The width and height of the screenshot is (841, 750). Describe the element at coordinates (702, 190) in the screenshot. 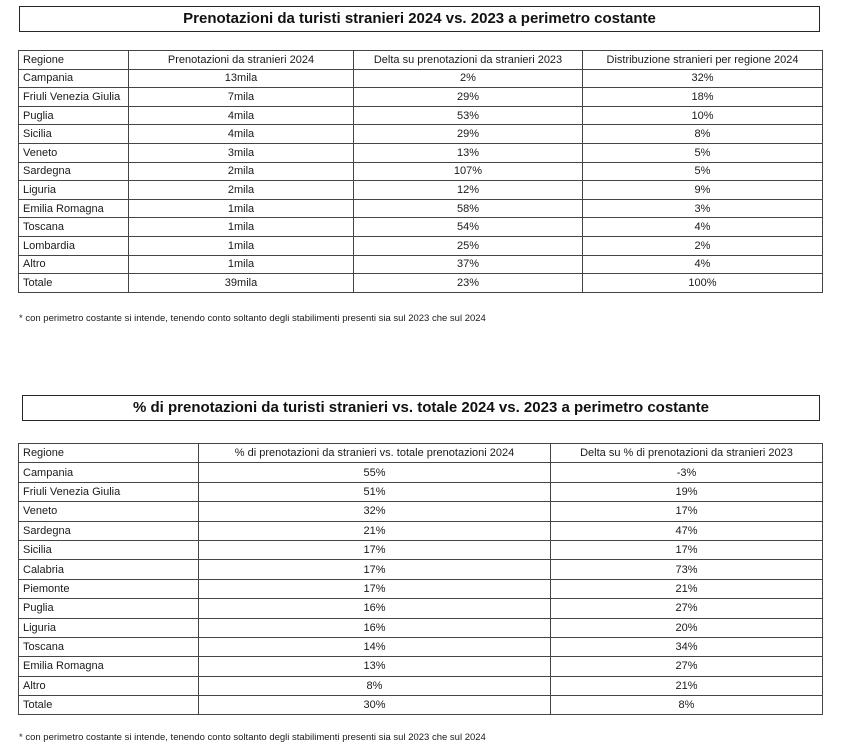

I see `value-cell: 9%` at that location.